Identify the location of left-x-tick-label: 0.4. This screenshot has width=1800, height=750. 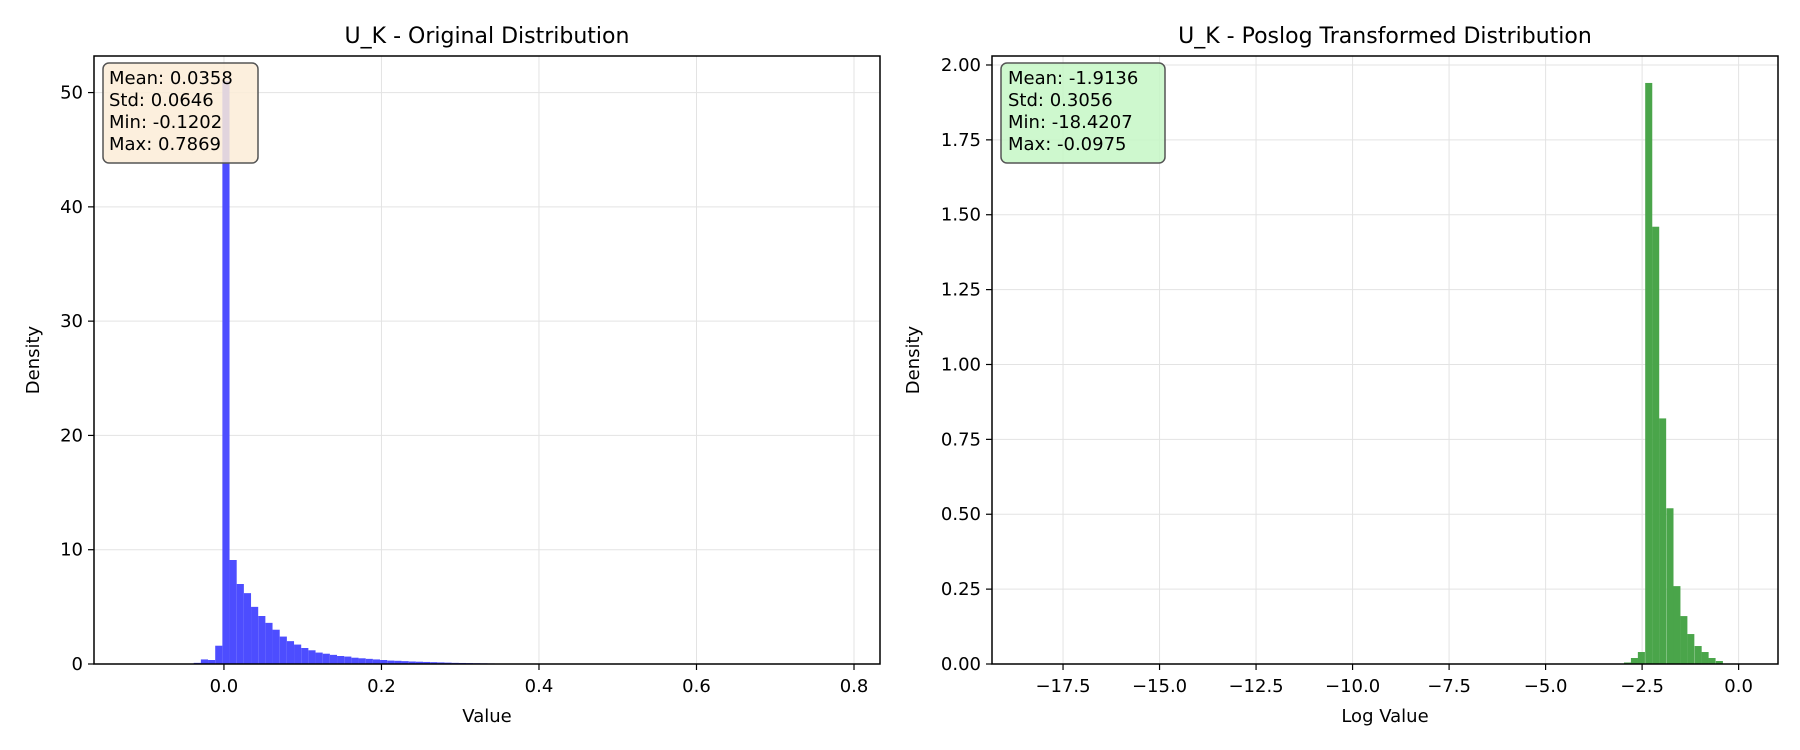
(539, 686).